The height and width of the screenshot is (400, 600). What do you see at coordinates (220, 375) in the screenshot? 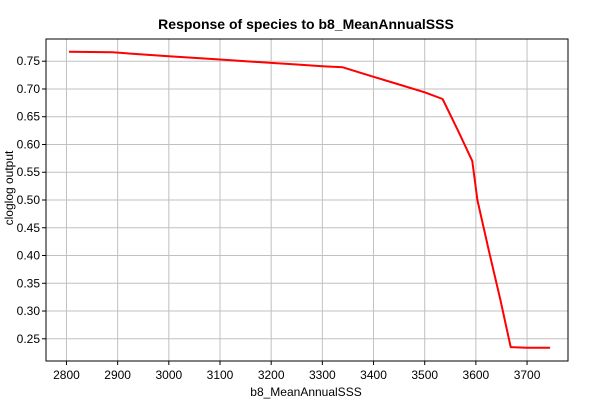
I see `x-tick-label: 3100` at bounding box center [220, 375].